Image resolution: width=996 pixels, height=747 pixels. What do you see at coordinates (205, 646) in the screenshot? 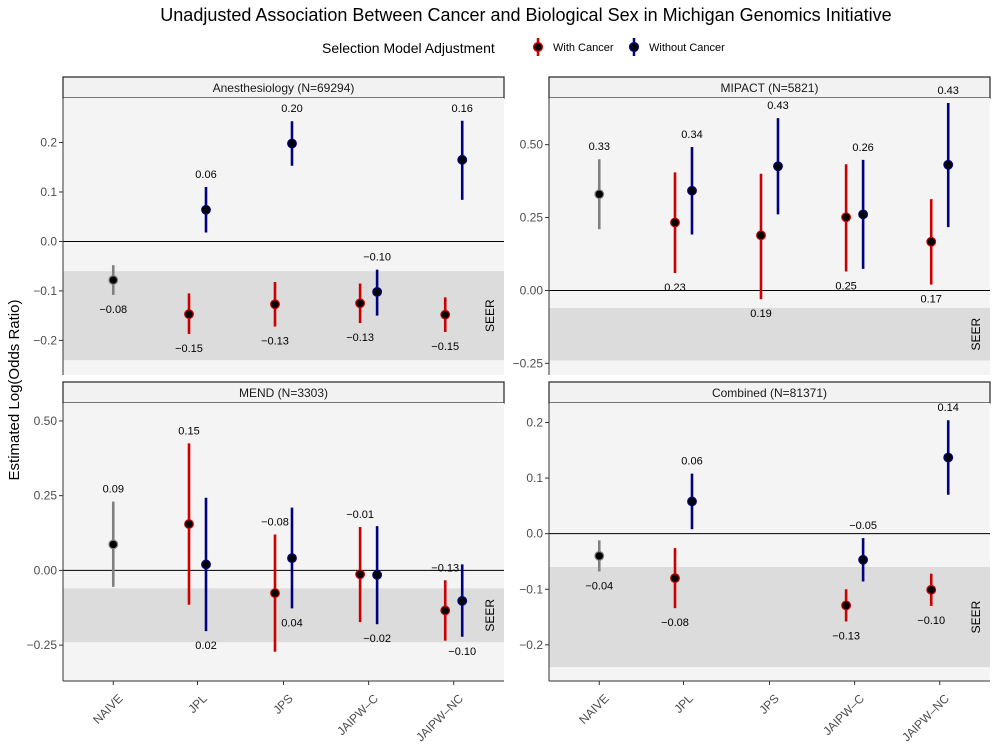
I see `value-label-jpl-without-cancer: 0.02` at bounding box center [205, 646].